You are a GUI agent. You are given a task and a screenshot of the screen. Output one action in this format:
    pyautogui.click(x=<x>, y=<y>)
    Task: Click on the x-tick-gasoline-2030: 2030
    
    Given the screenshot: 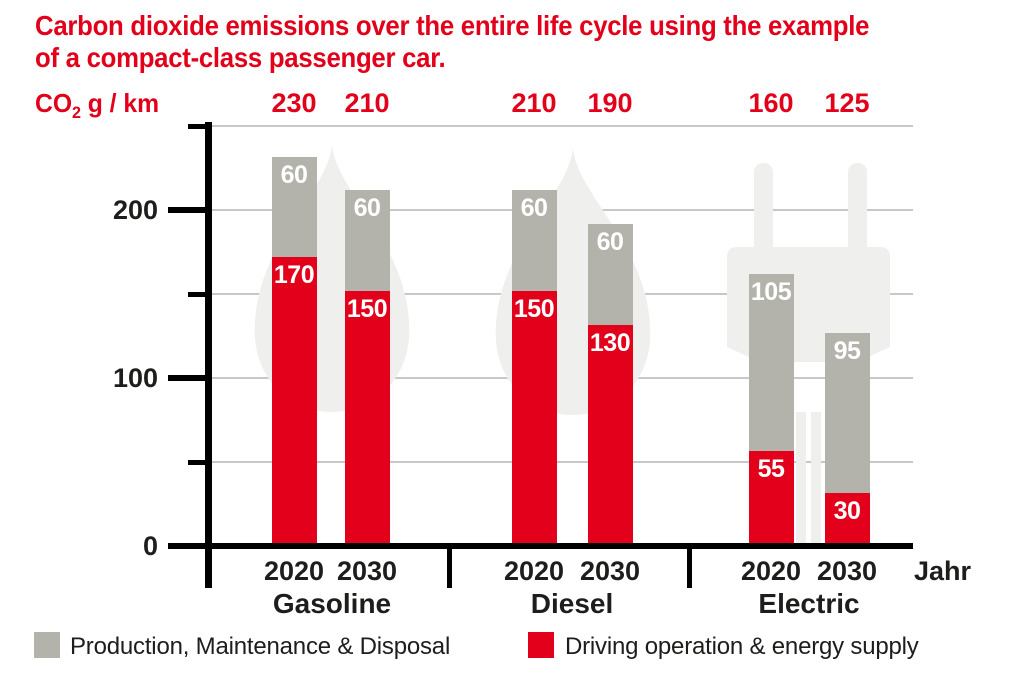 What is the action you would take?
    pyautogui.click(x=367, y=571)
    